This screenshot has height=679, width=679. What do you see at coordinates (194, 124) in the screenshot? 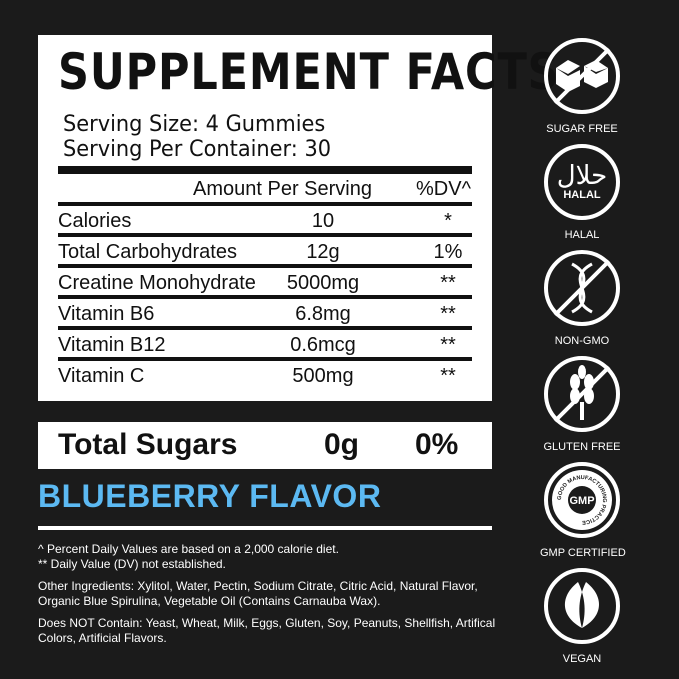
I see `serving-size: Serving Size: 4 Gummies` at bounding box center [194, 124].